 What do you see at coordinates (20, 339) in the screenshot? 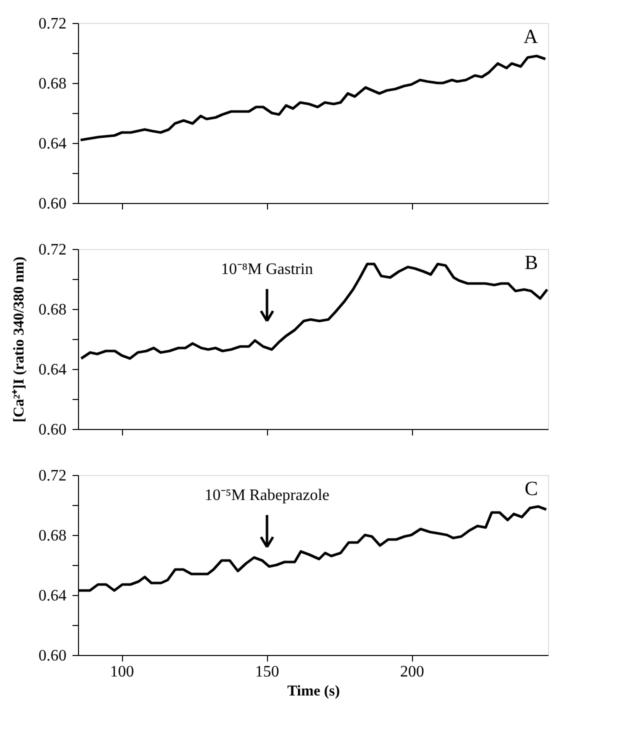
I see `y-axis-title: [Ca²⁺]I (ratio 340/380 nm)` at bounding box center [20, 339].